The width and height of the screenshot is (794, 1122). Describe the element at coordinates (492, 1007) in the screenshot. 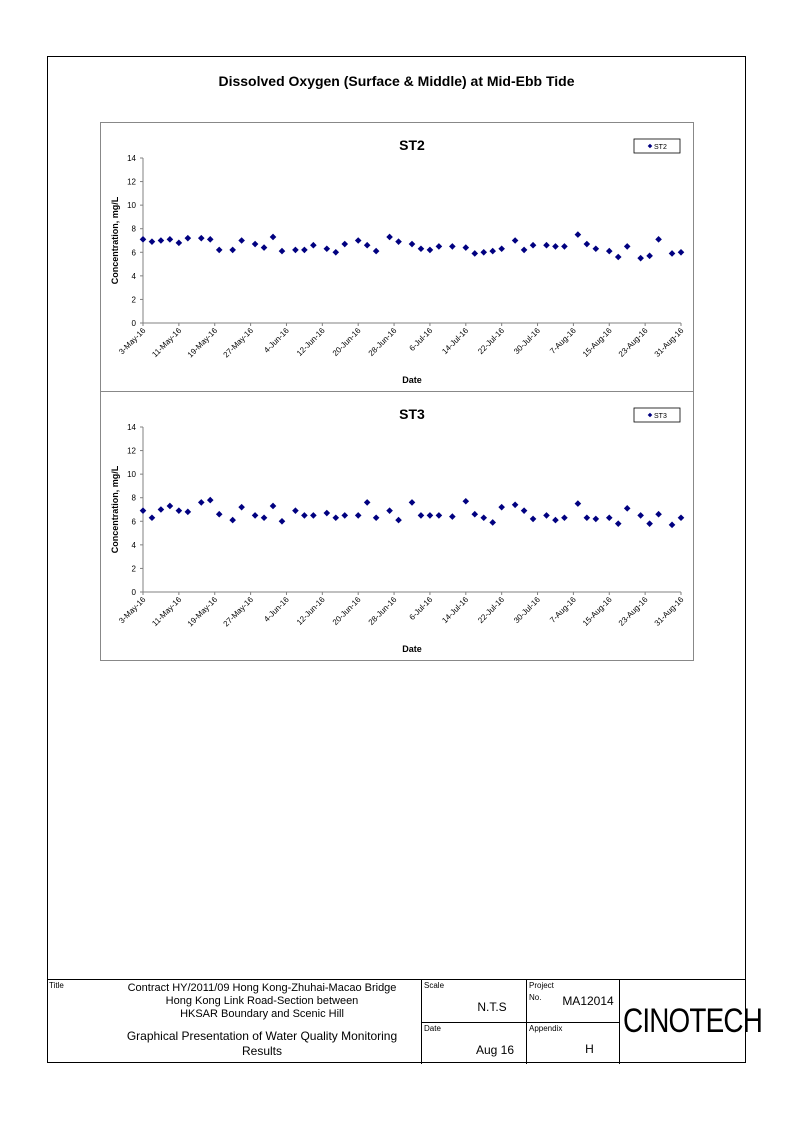

I see `scale-value: N.T.S` at that location.